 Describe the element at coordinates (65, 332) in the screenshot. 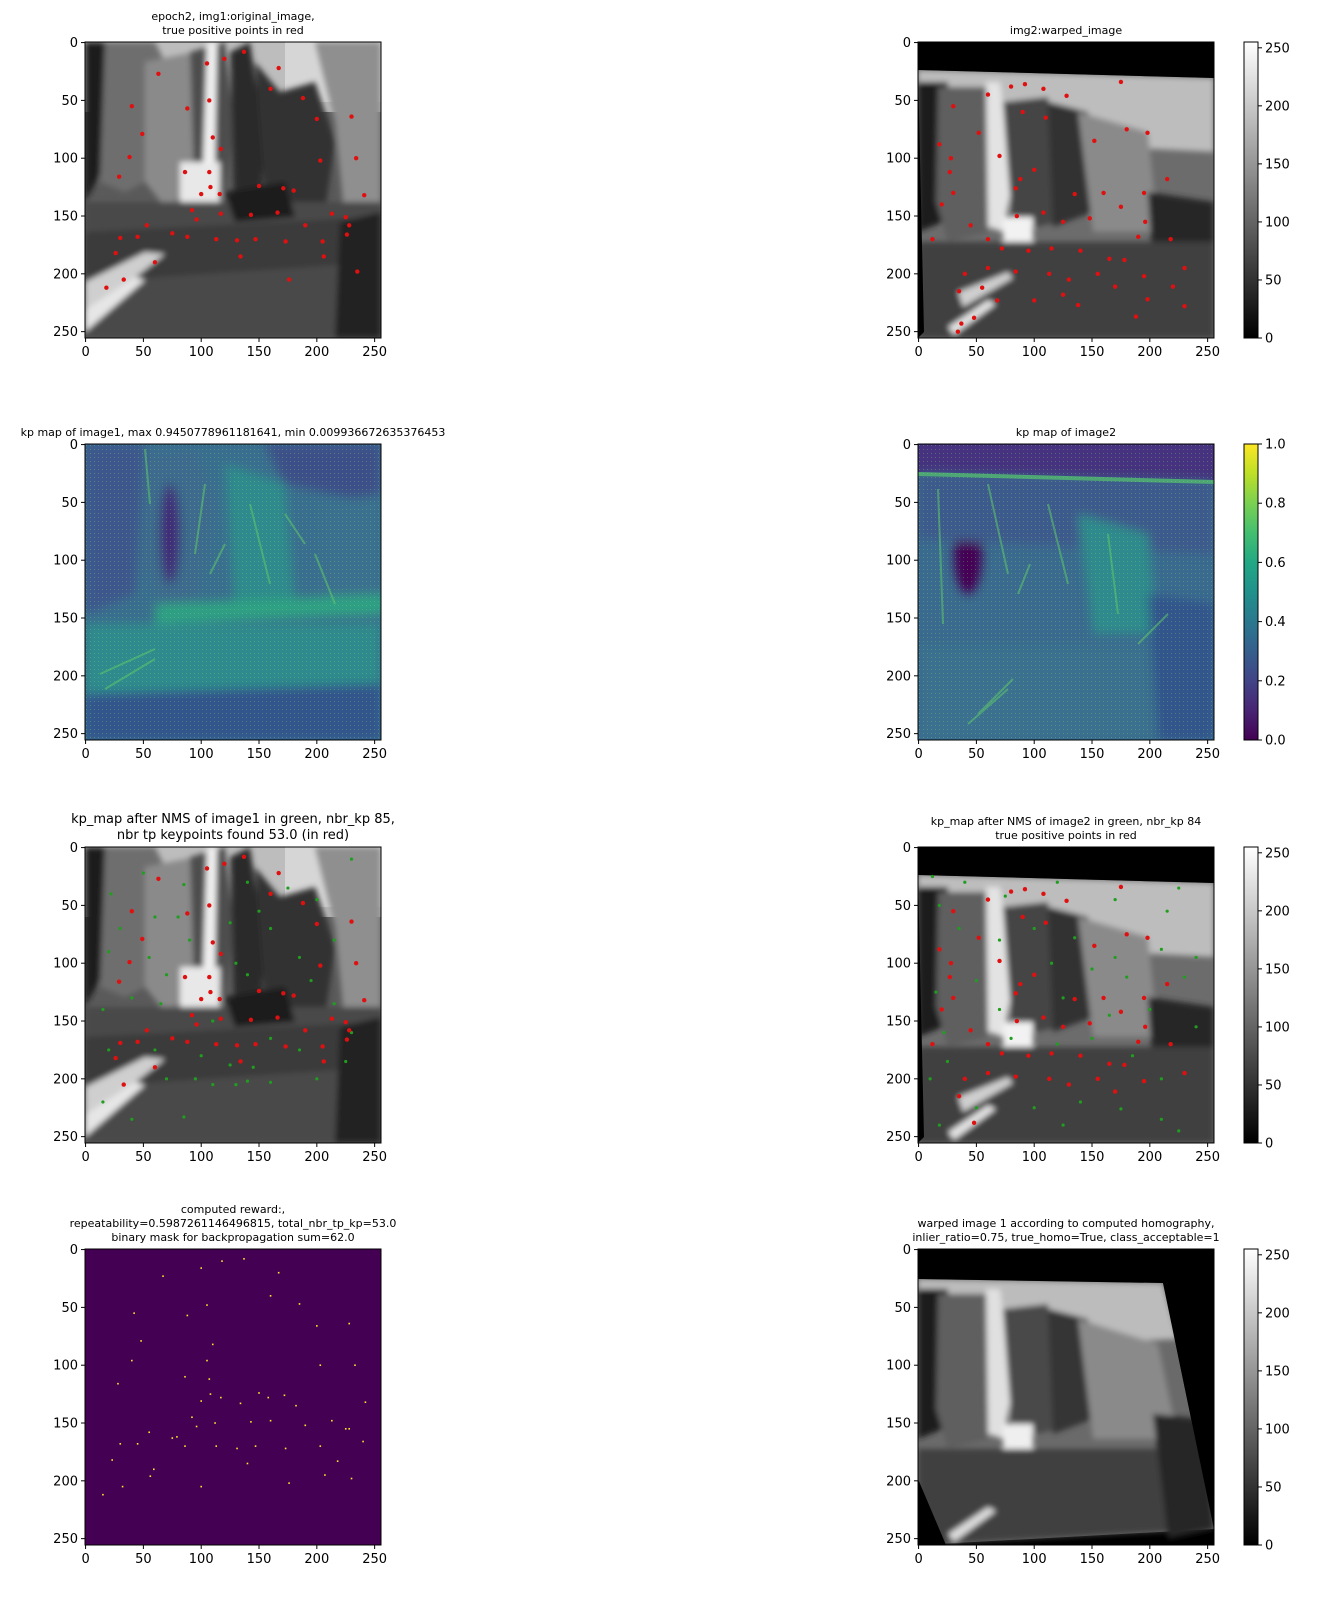

I see `y-tick-label: 250` at that location.